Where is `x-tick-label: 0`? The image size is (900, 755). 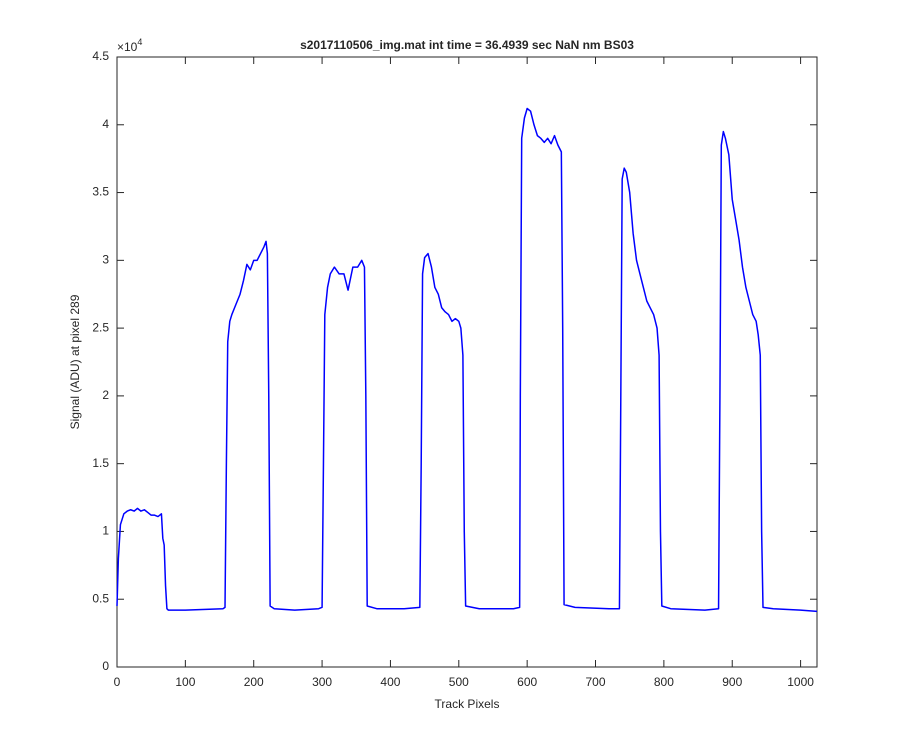
x-tick-label: 0 is located at coordinates (117, 682).